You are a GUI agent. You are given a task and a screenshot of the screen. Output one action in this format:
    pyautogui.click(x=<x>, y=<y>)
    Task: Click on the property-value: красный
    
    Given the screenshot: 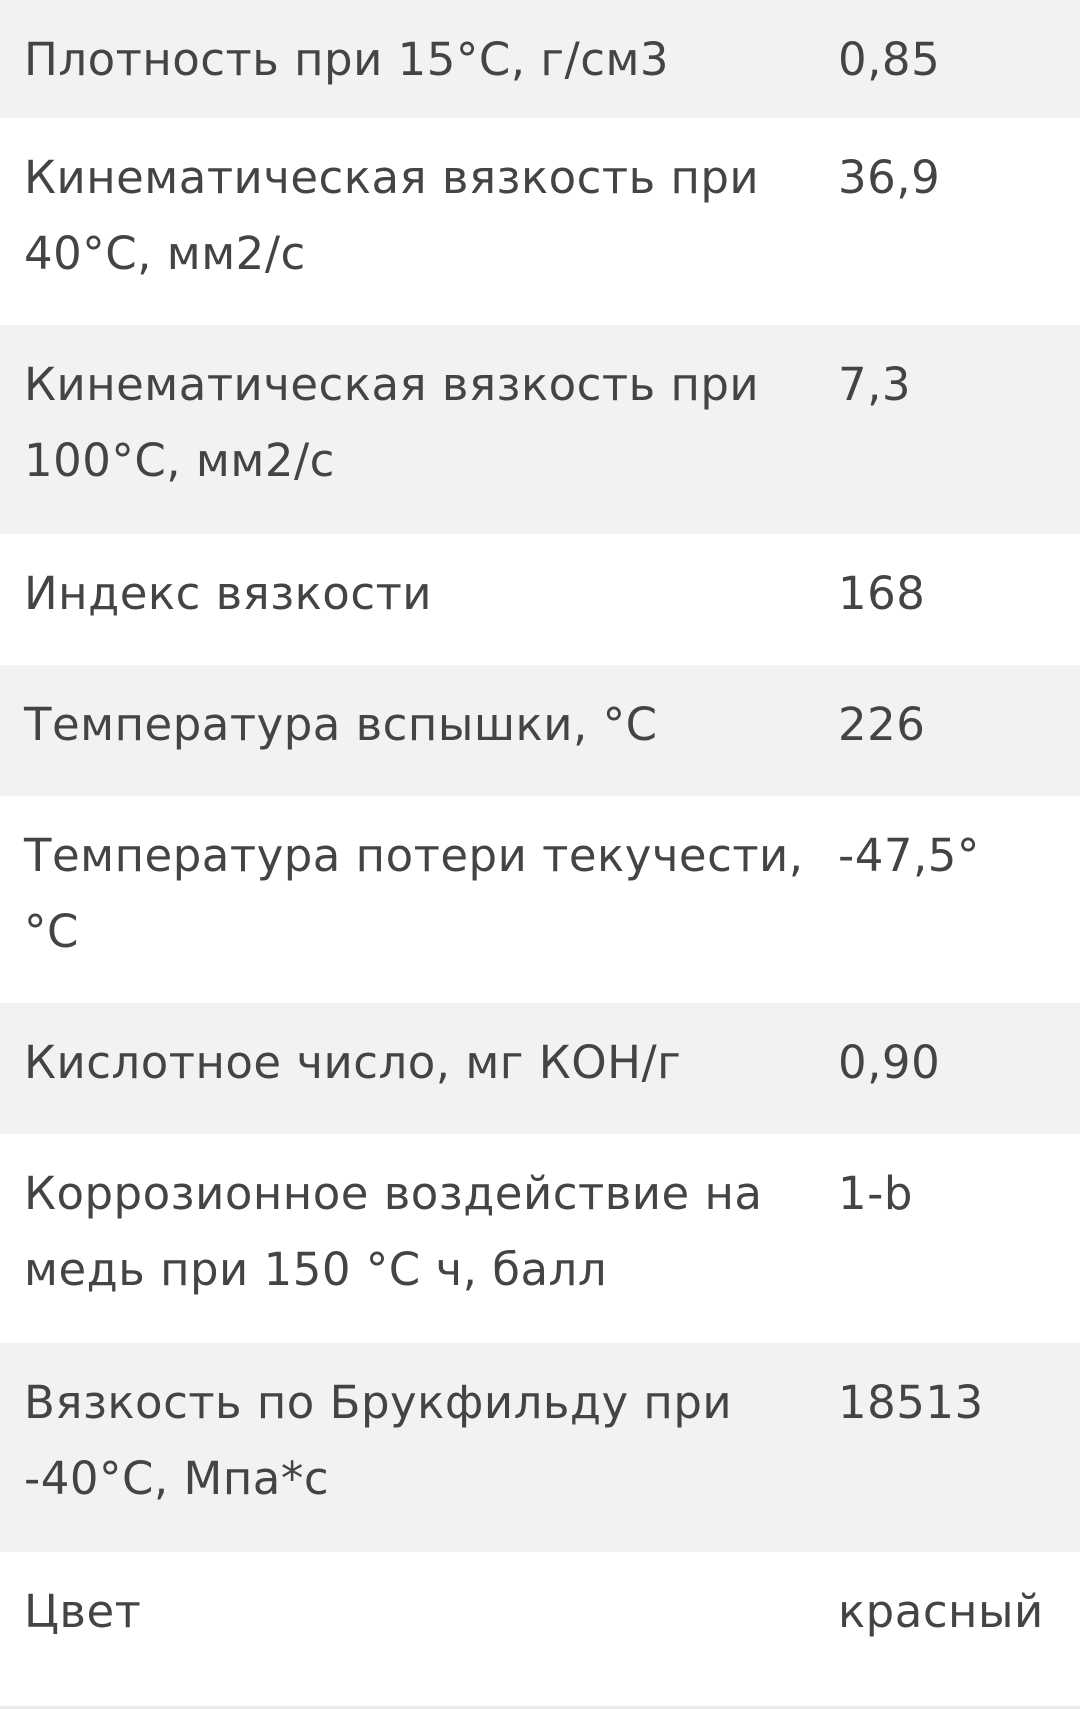 What is the action you would take?
    pyautogui.click(x=941, y=1611)
    